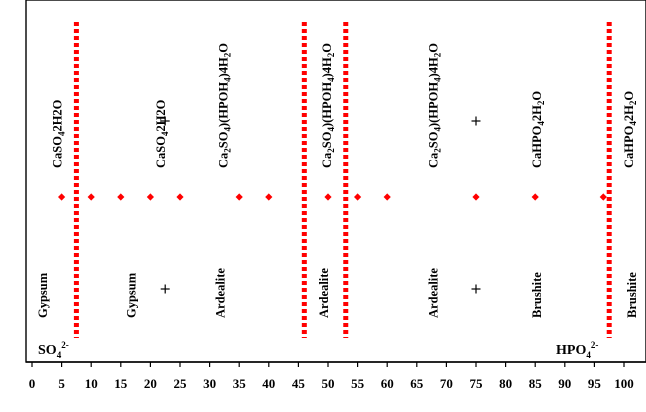 The height and width of the screenshot is (412, 646). Describe the element at coordinates (47, 350) in the screenshot. I see `ion-left-label-base: SO` at that location.